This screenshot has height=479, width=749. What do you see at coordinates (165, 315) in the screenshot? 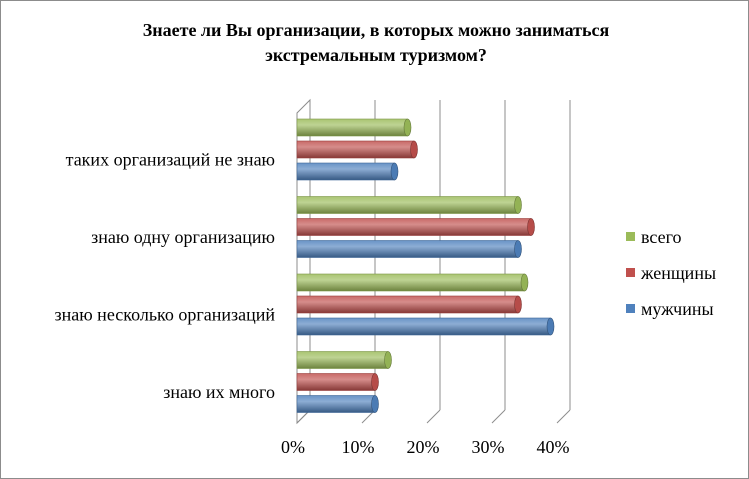
I see `category-label: знаю несколько организаций` at bounding box center [165, 315].